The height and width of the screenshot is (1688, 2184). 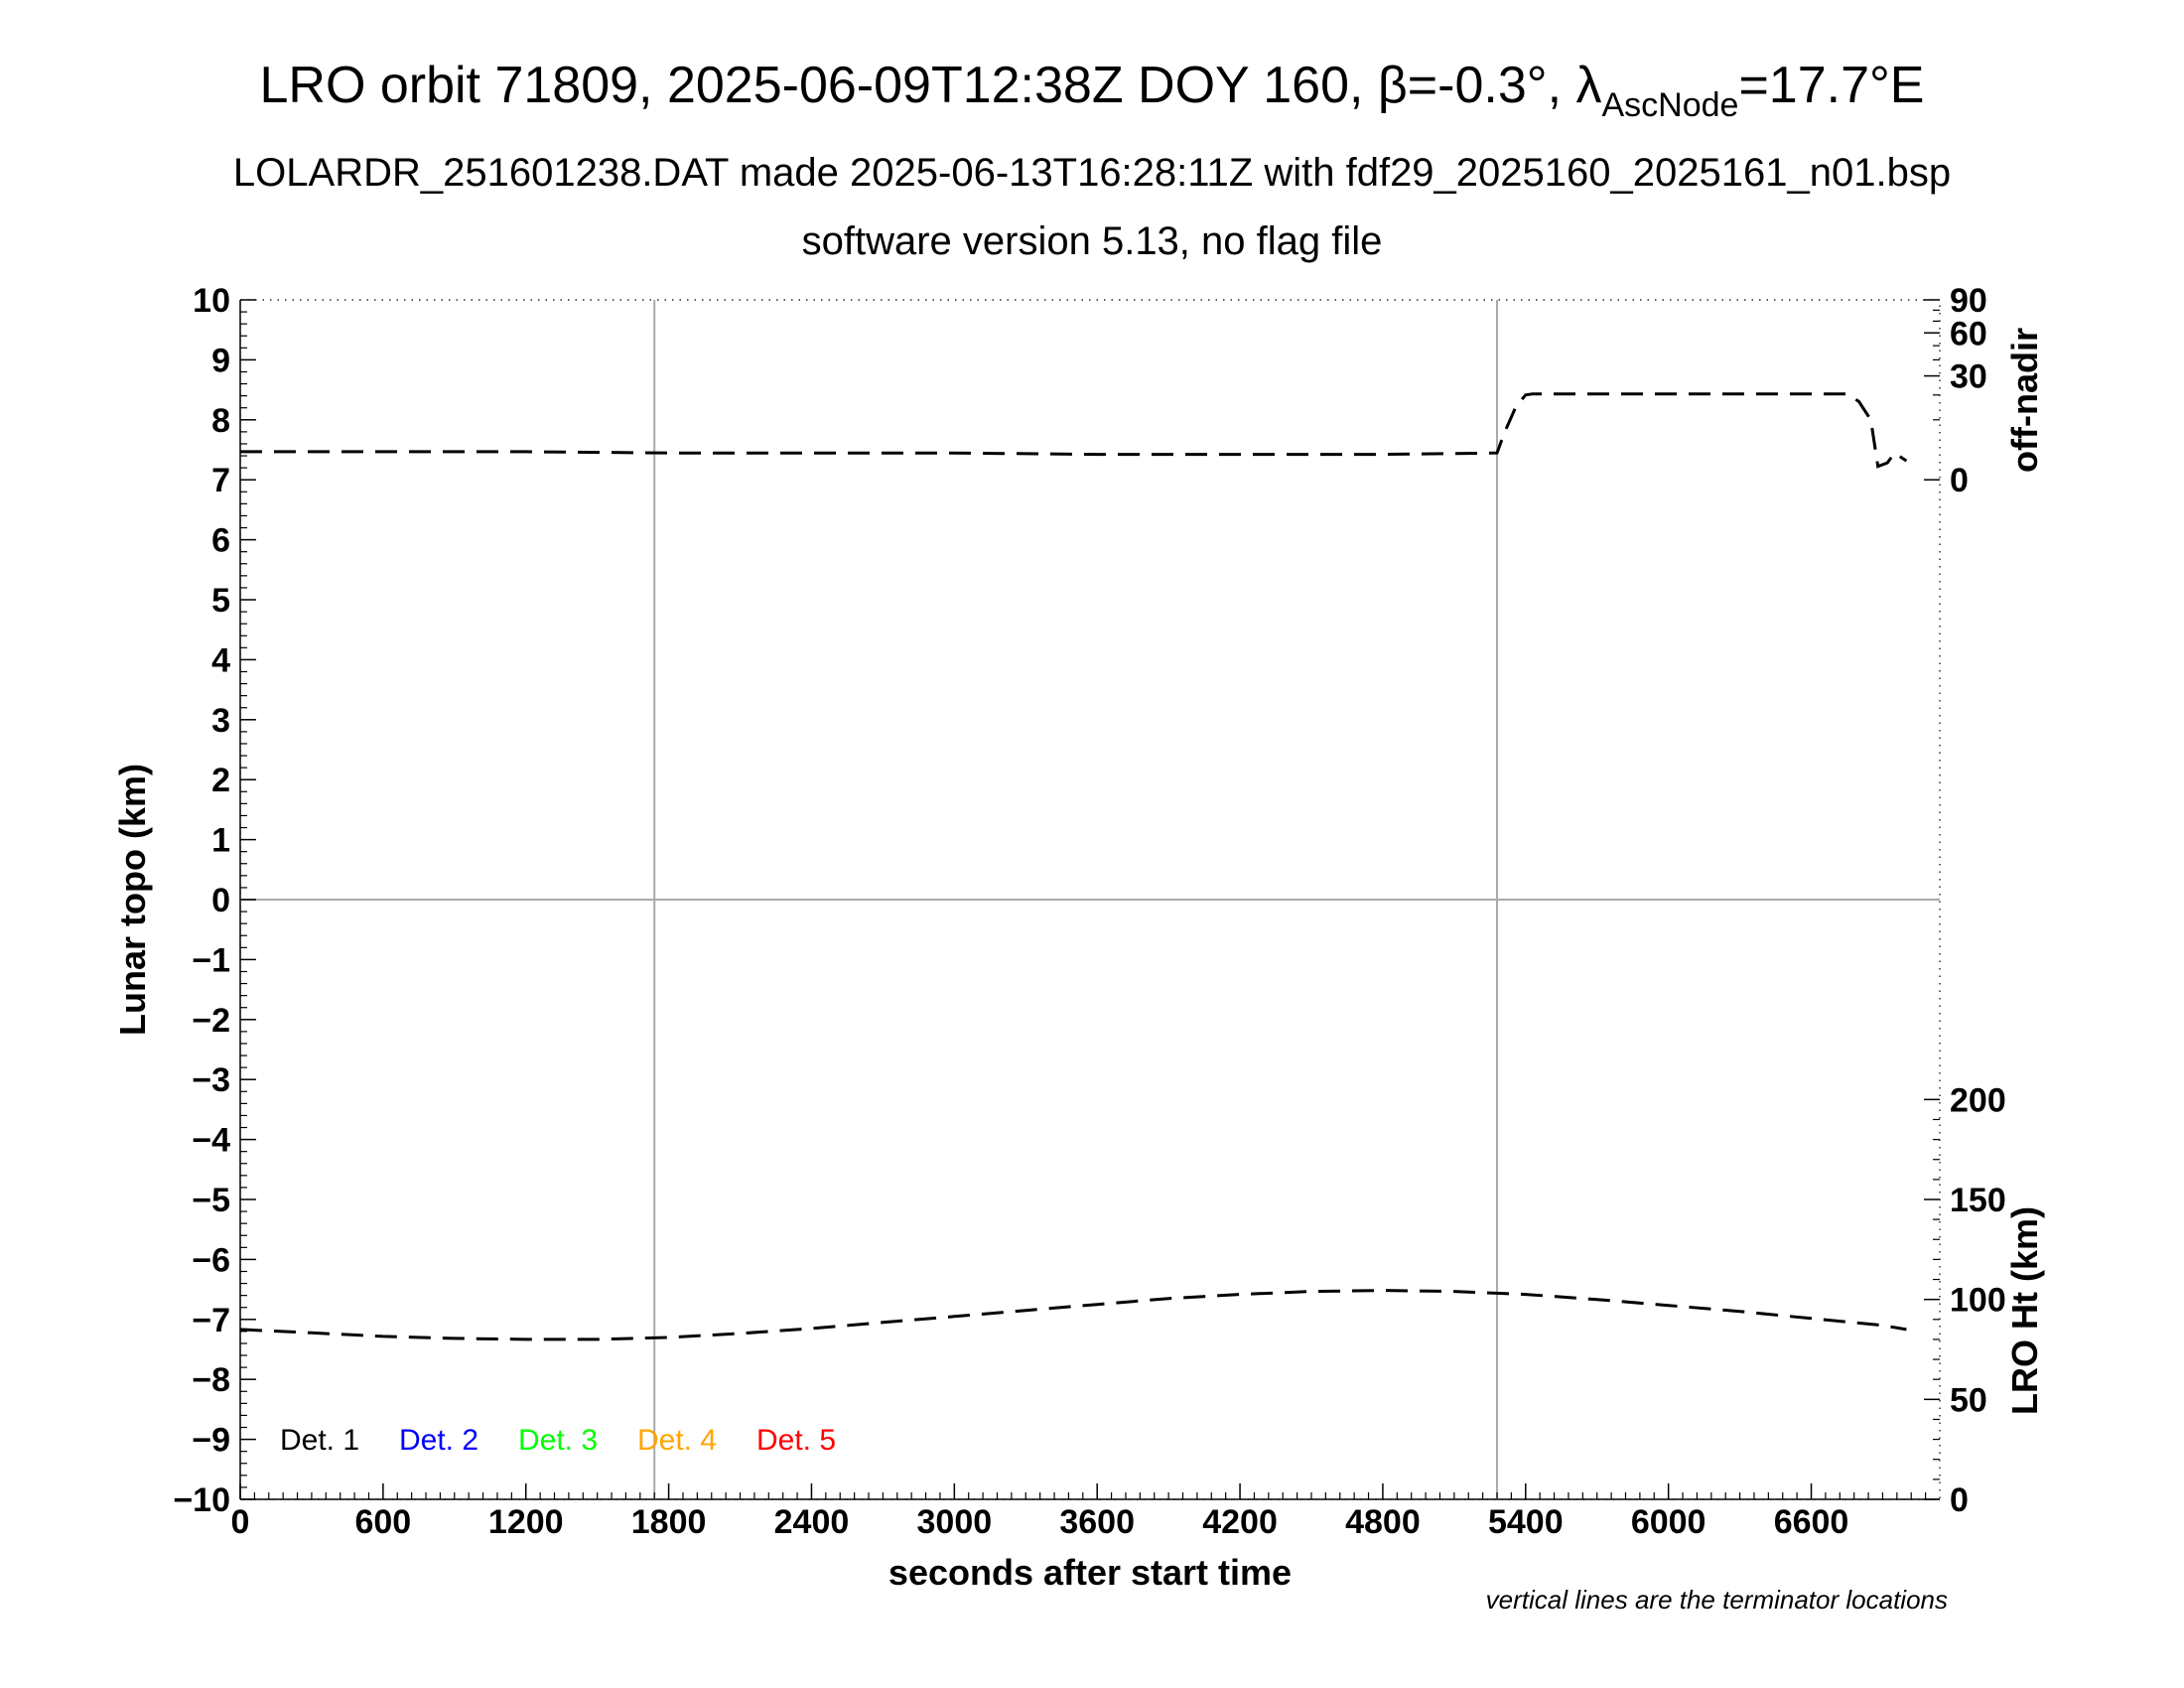 What do you see at coordinates (220, 601) in the screenshot?
I see `y-tick-label: 5` at bounding box center [220, 601].